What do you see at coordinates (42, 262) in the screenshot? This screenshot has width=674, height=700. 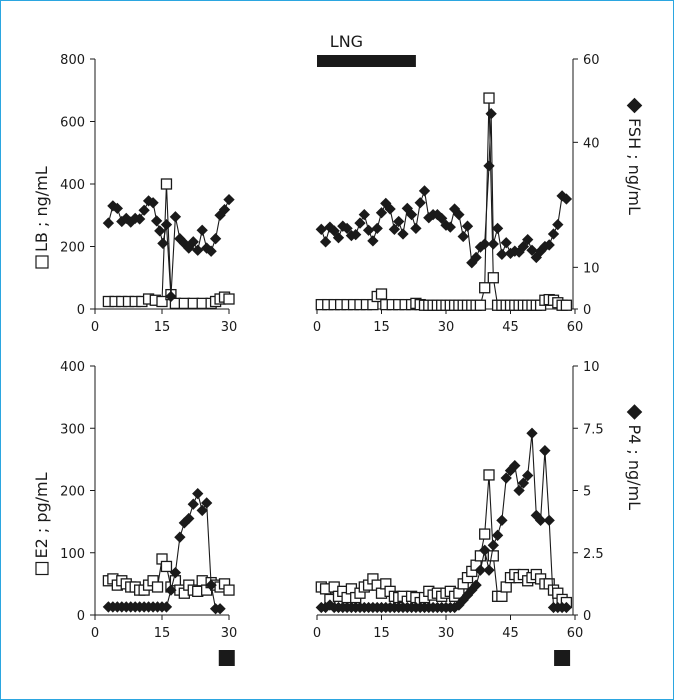 I see `open-square-legend-marker` at bounding box center [42, 262].